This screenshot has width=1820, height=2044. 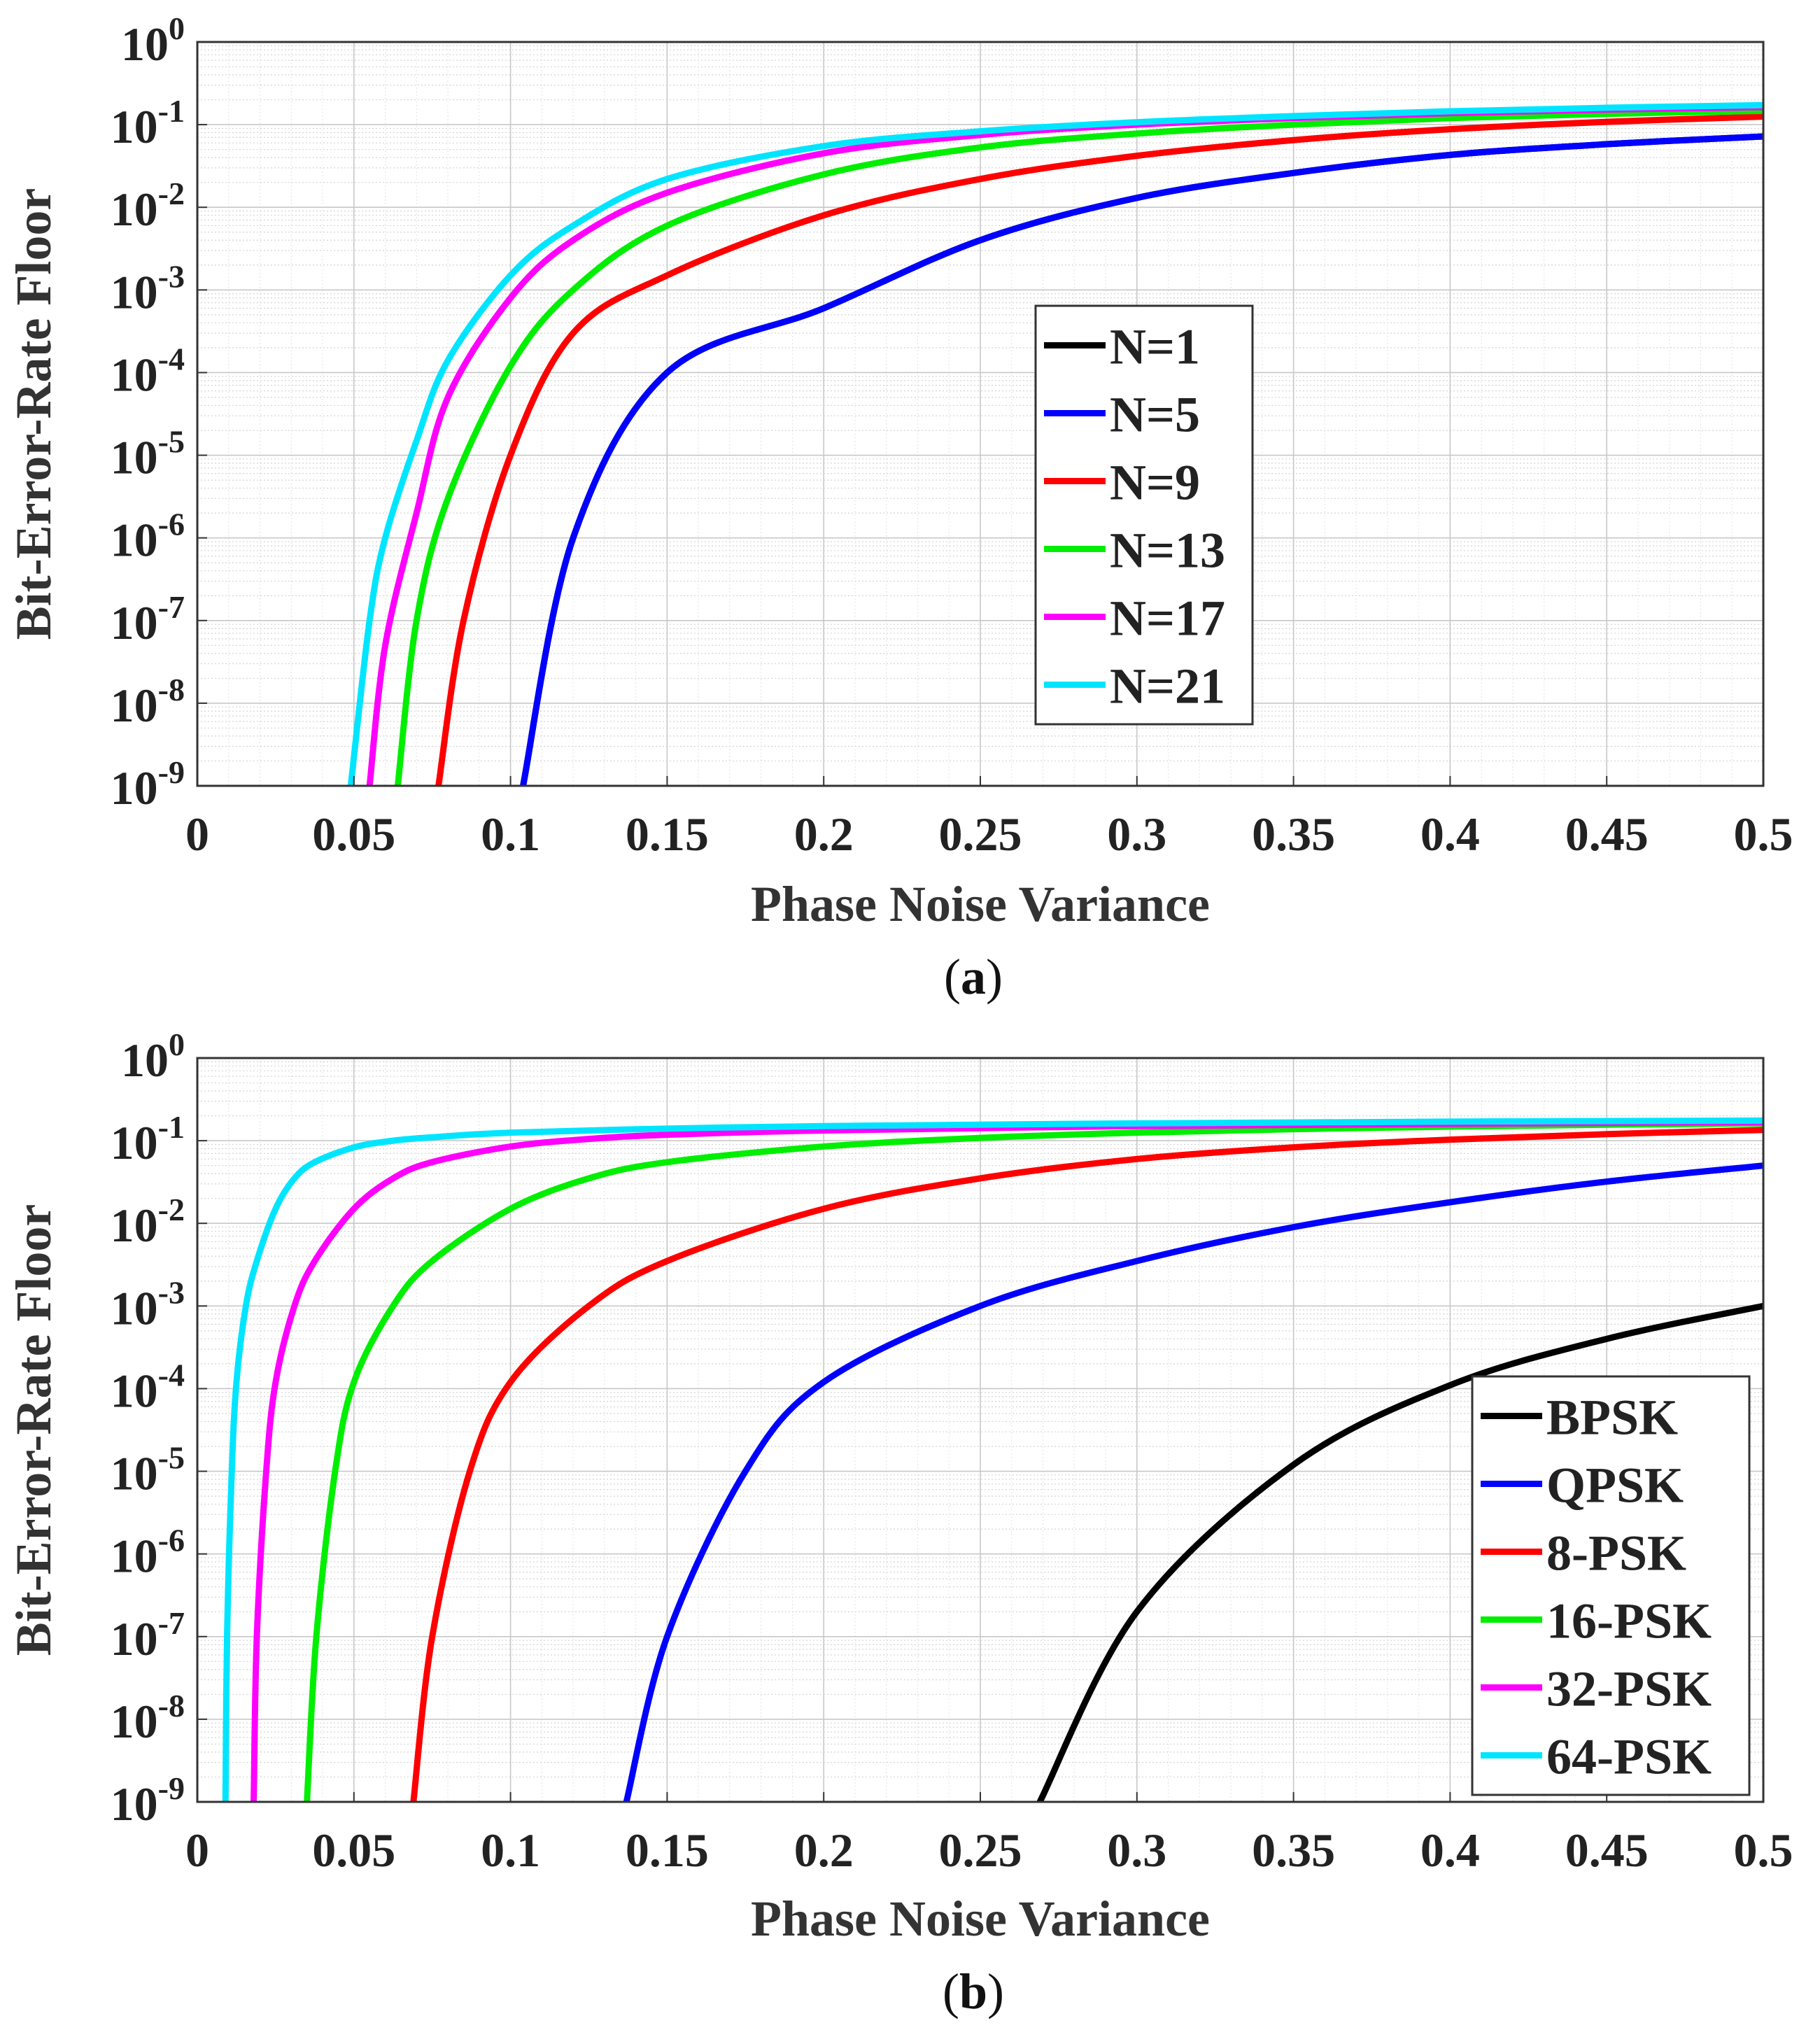 I want to click on legend-label: QPSK, so click(x=1615, y=1486).